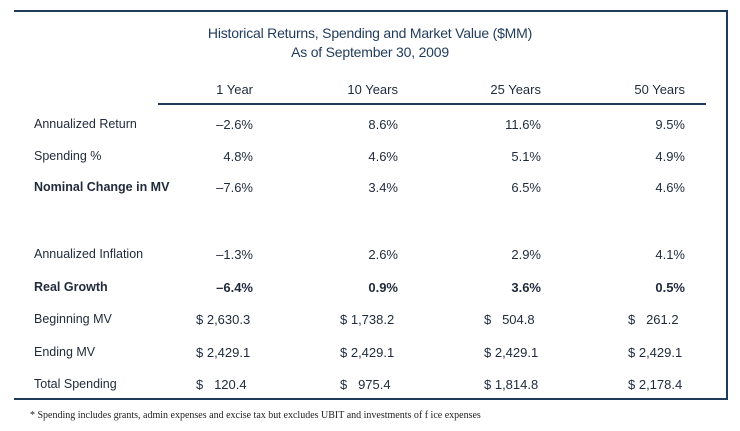  I want to click on cell-ending-mv-50y: $ 2,429.1, so click(655, 352).